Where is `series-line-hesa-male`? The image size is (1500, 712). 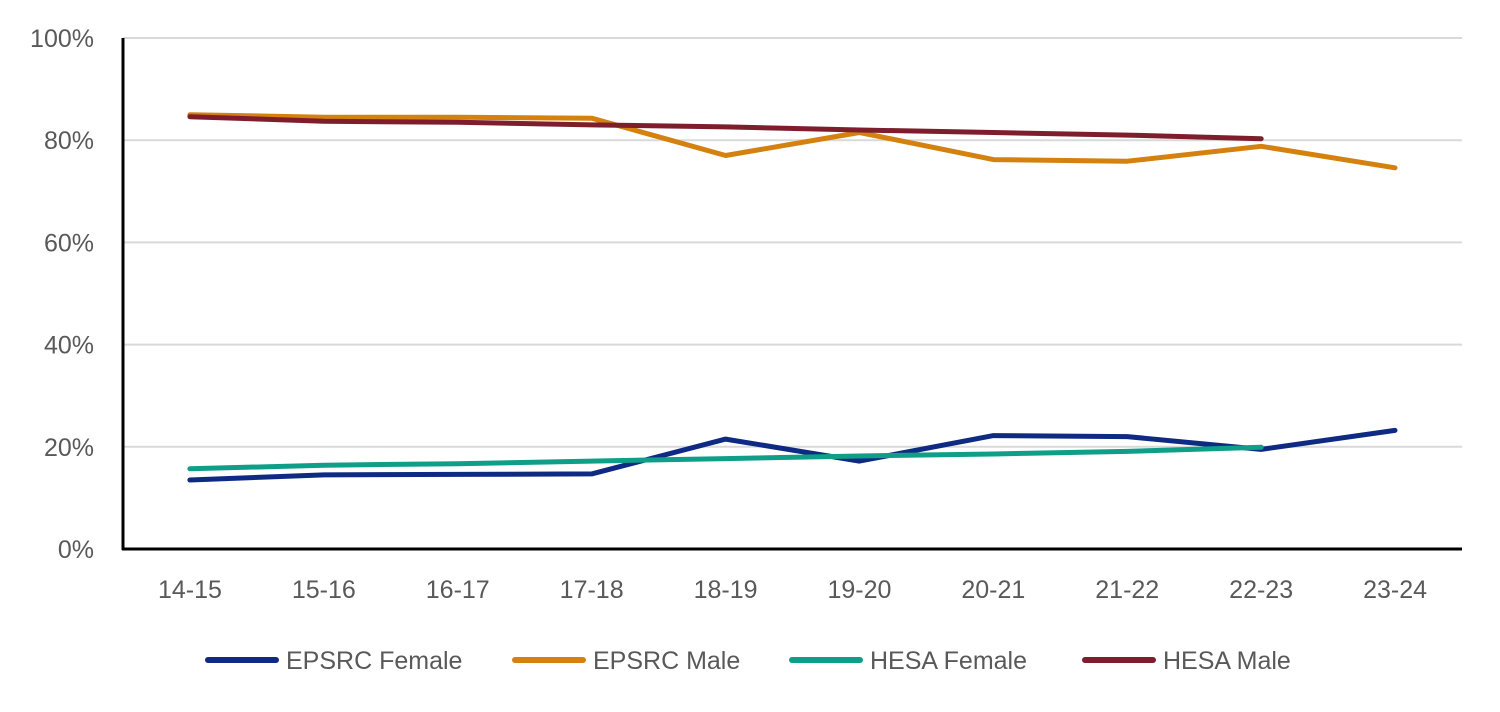
series-line-hesa-male is located at coordinates (725, 128).